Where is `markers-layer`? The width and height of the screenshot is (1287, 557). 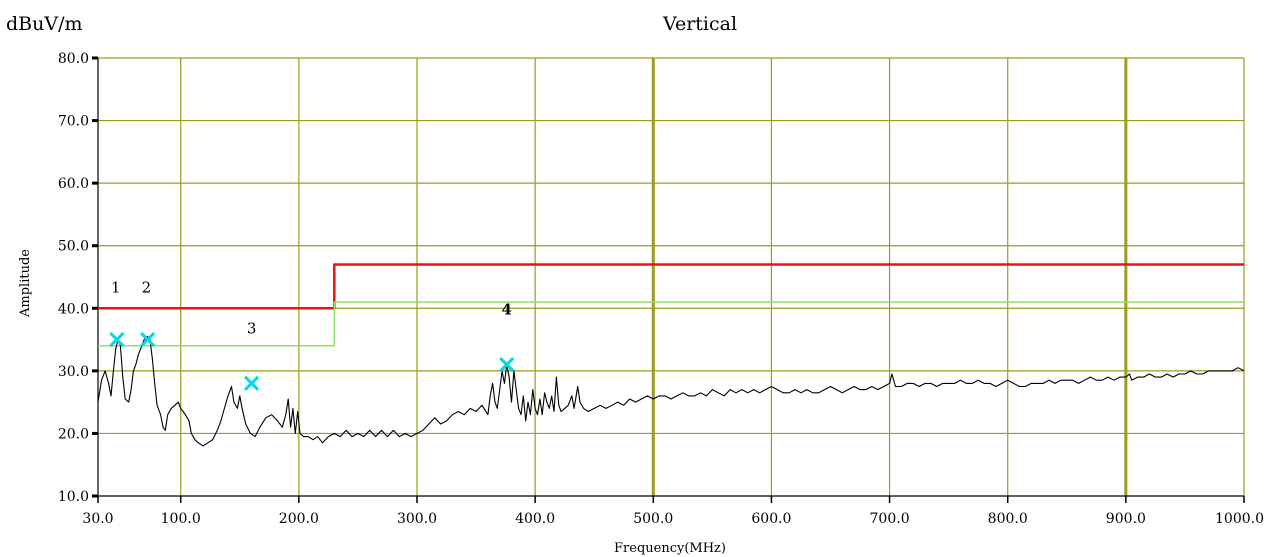
markers-layer is located at coordinates (312, 361).